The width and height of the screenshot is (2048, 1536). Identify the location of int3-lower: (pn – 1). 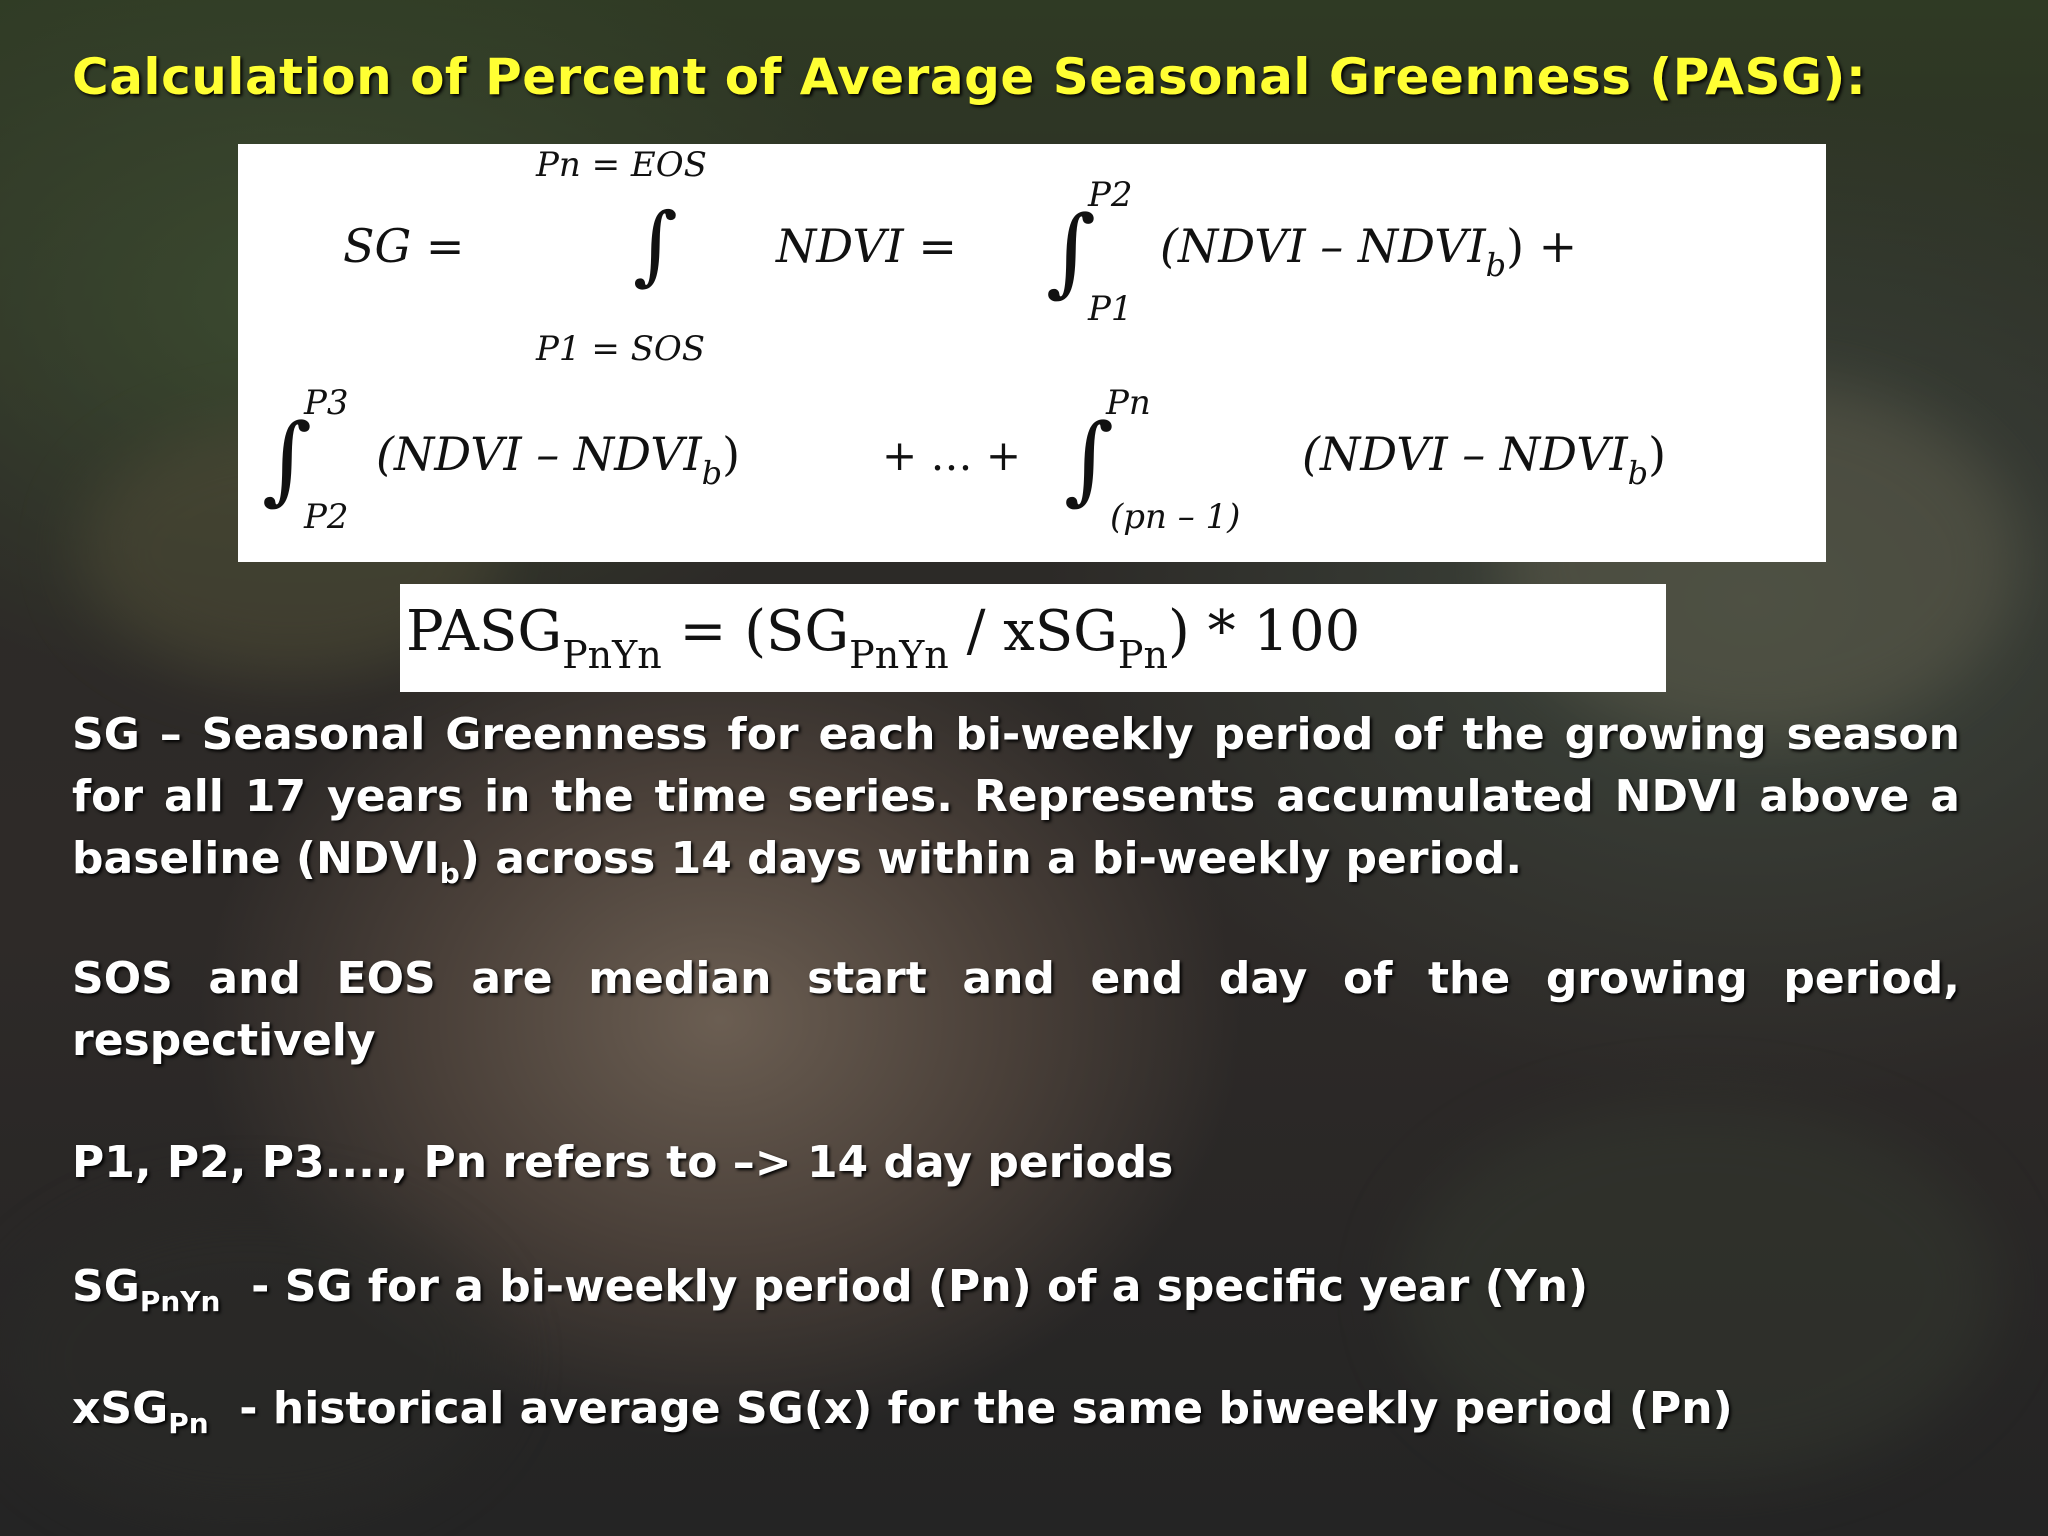
(1175, 517).